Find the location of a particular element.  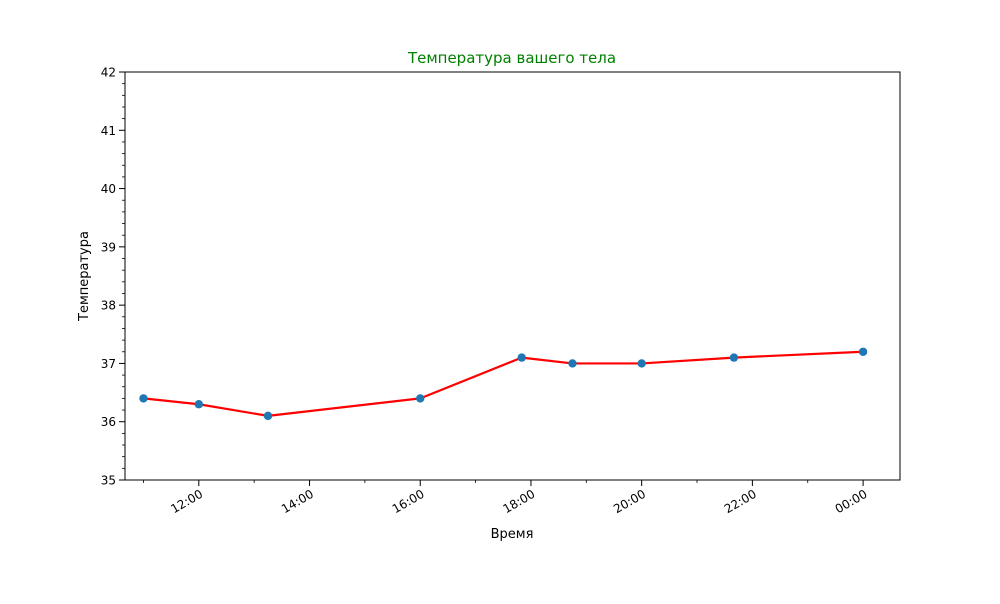

y-tick-label: 41 is located at coordinates (108, 131).